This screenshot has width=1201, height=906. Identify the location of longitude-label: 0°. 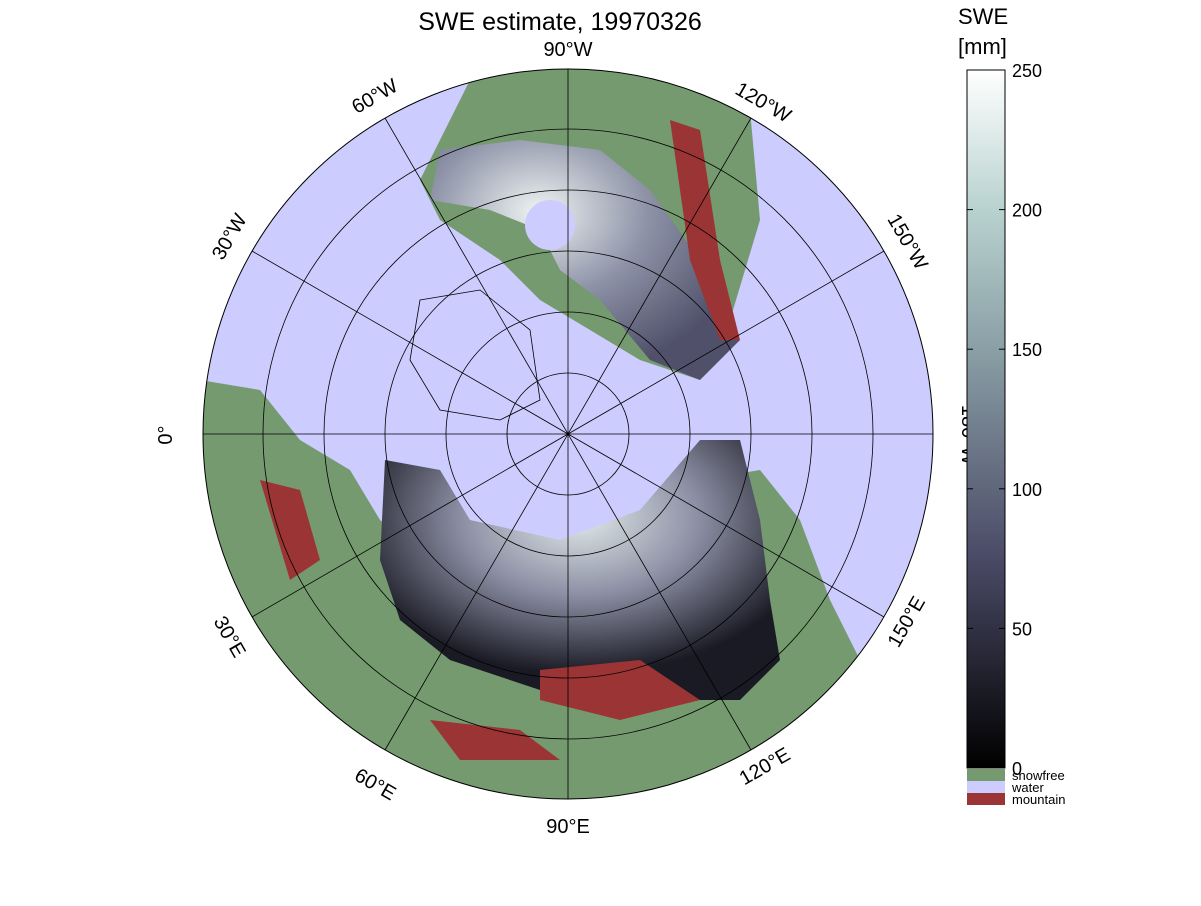
(166, 434).